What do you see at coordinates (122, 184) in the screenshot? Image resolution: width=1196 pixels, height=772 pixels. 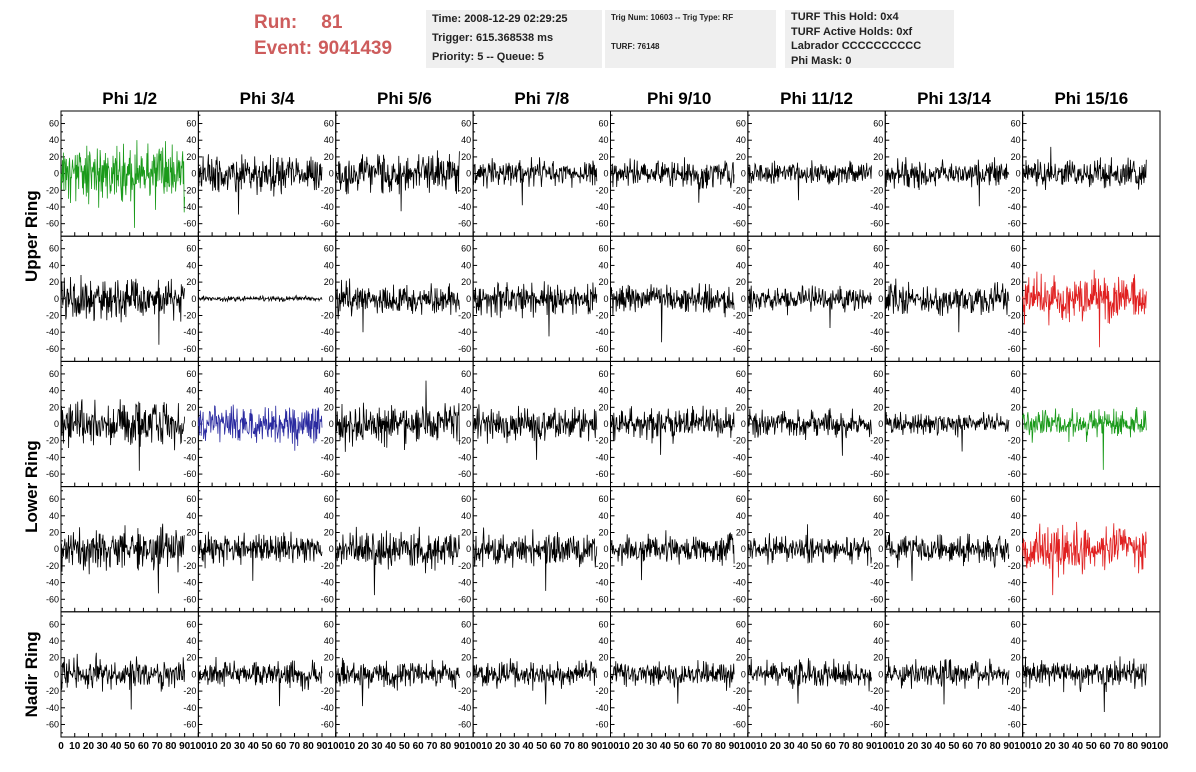 I see `waveform-r1-c1` at bounding box center [122, 184].